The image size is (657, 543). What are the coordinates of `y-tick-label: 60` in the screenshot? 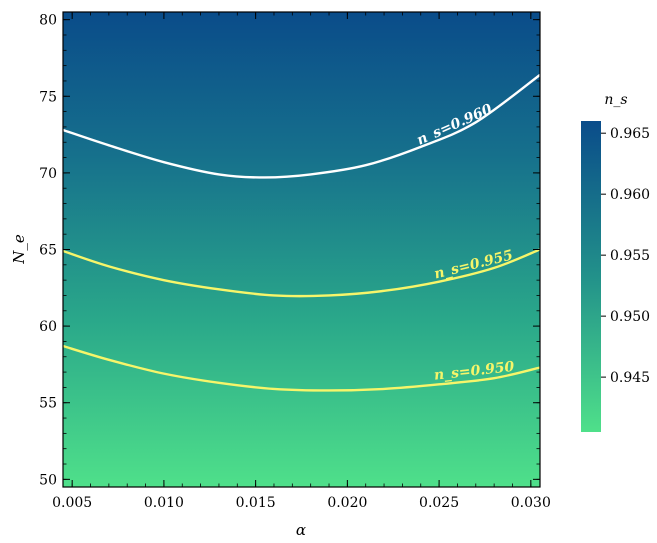 It's located at (48, 327).